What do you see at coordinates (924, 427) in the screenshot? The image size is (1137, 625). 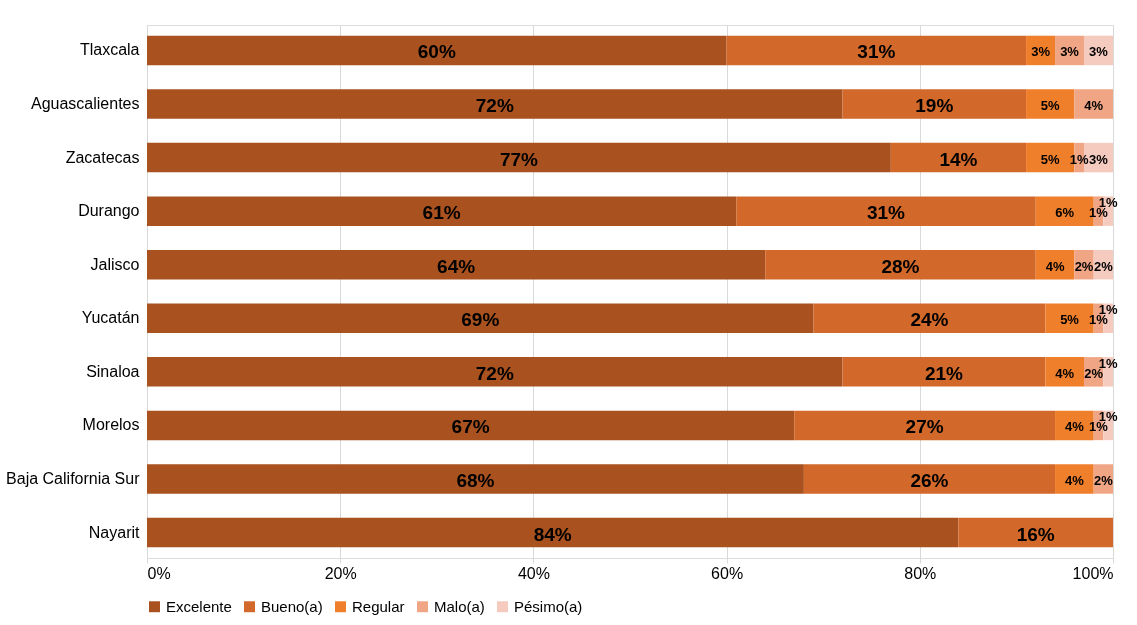 I see `data-label: 27%` at bounding box center [924, 427].